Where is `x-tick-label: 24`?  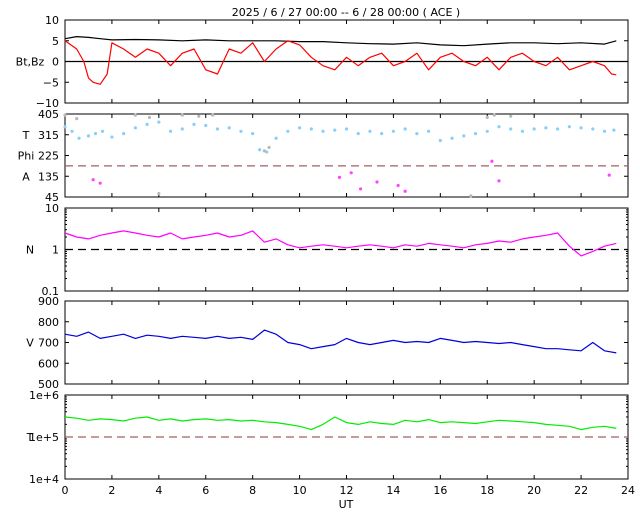
x-tick-label: 24 is located at coordinates (628, 490).